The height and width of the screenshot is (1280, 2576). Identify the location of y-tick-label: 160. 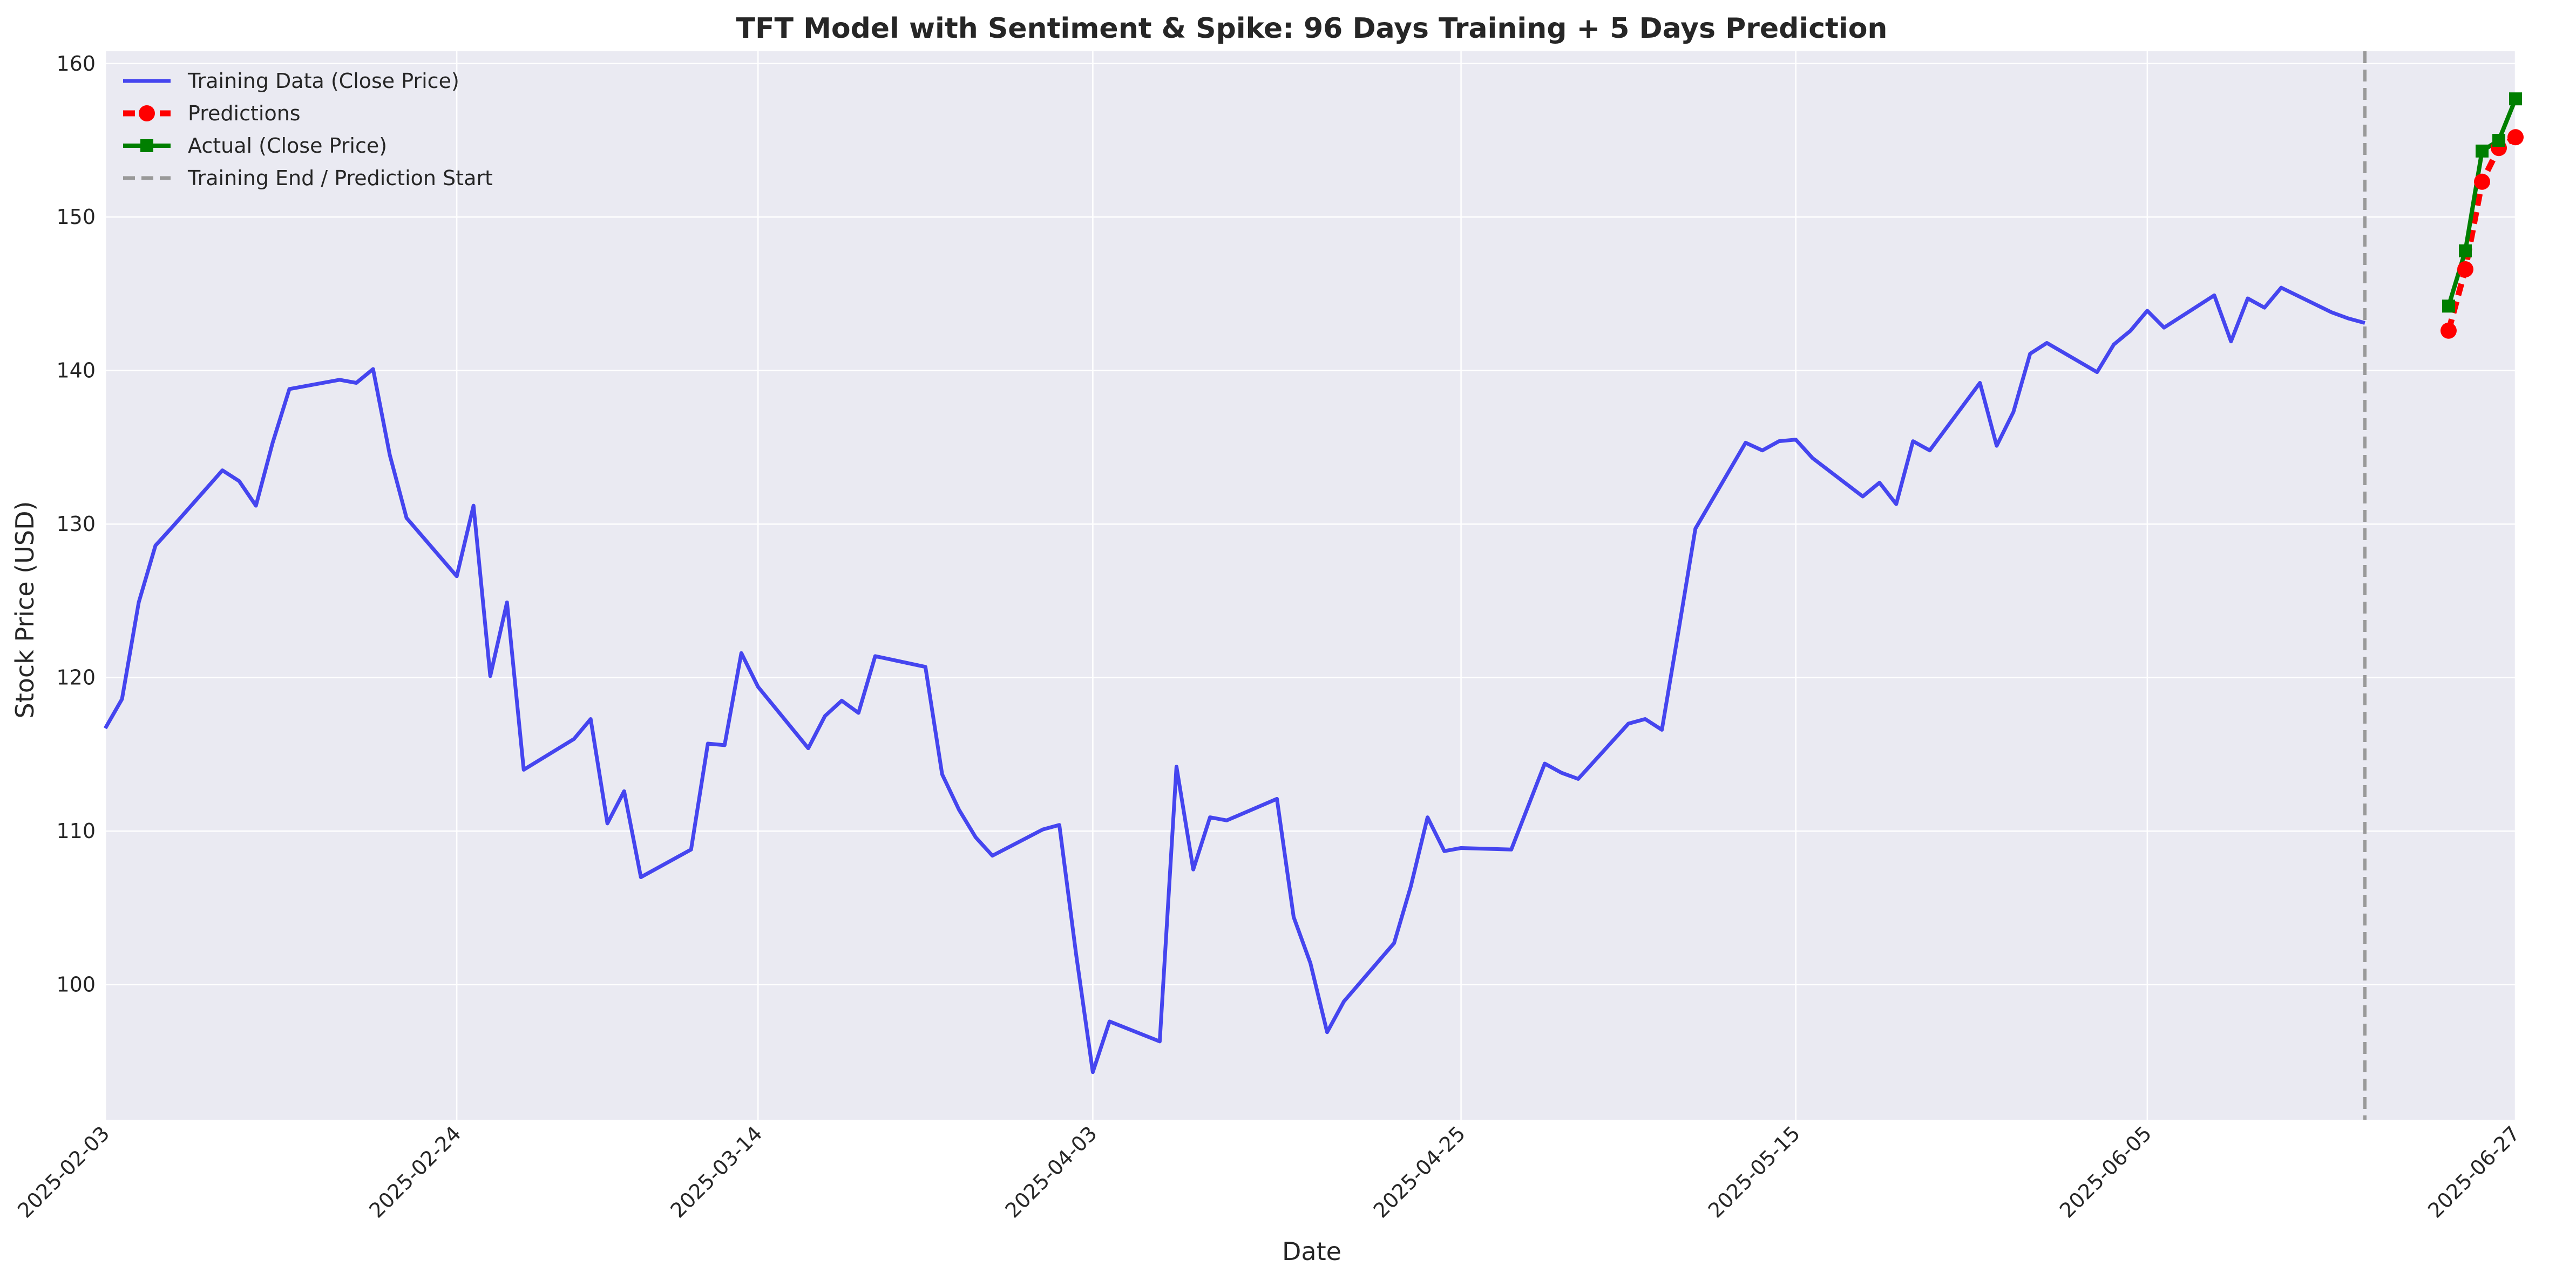
(76, 64).